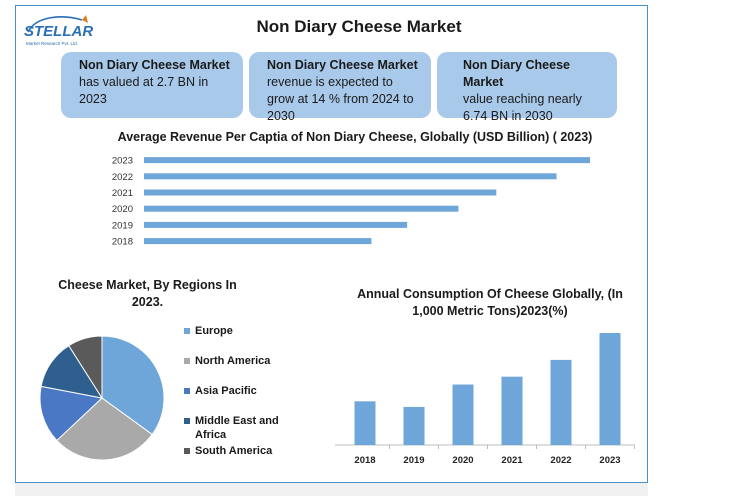  I want to click on legend-item: Europe, so click(244, 331).